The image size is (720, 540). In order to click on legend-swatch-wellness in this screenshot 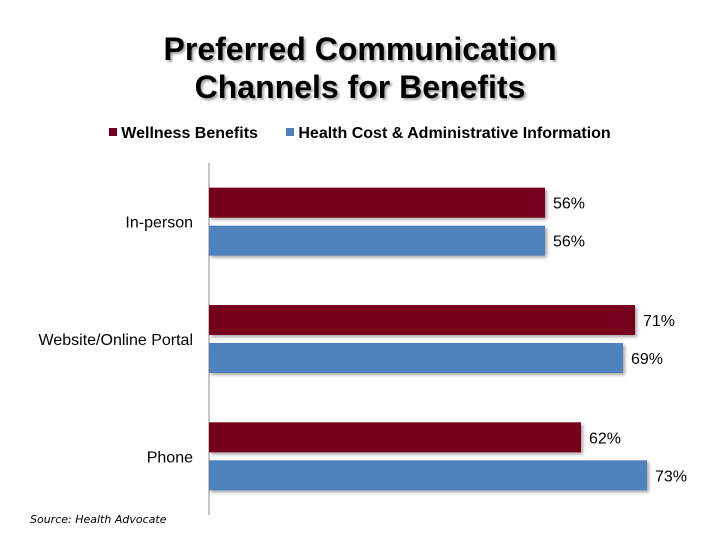, I will do `click(113, 131)`.